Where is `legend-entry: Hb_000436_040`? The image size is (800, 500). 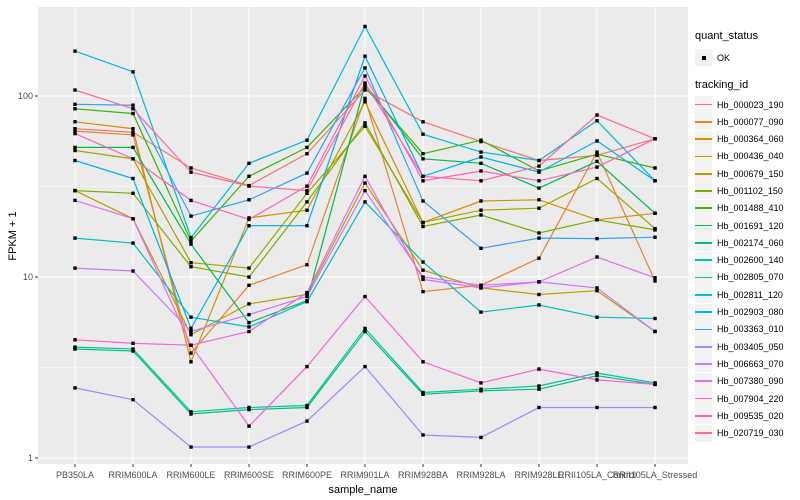 legend-entry: Hb_000436_040 is located at coordinates (747, 156).